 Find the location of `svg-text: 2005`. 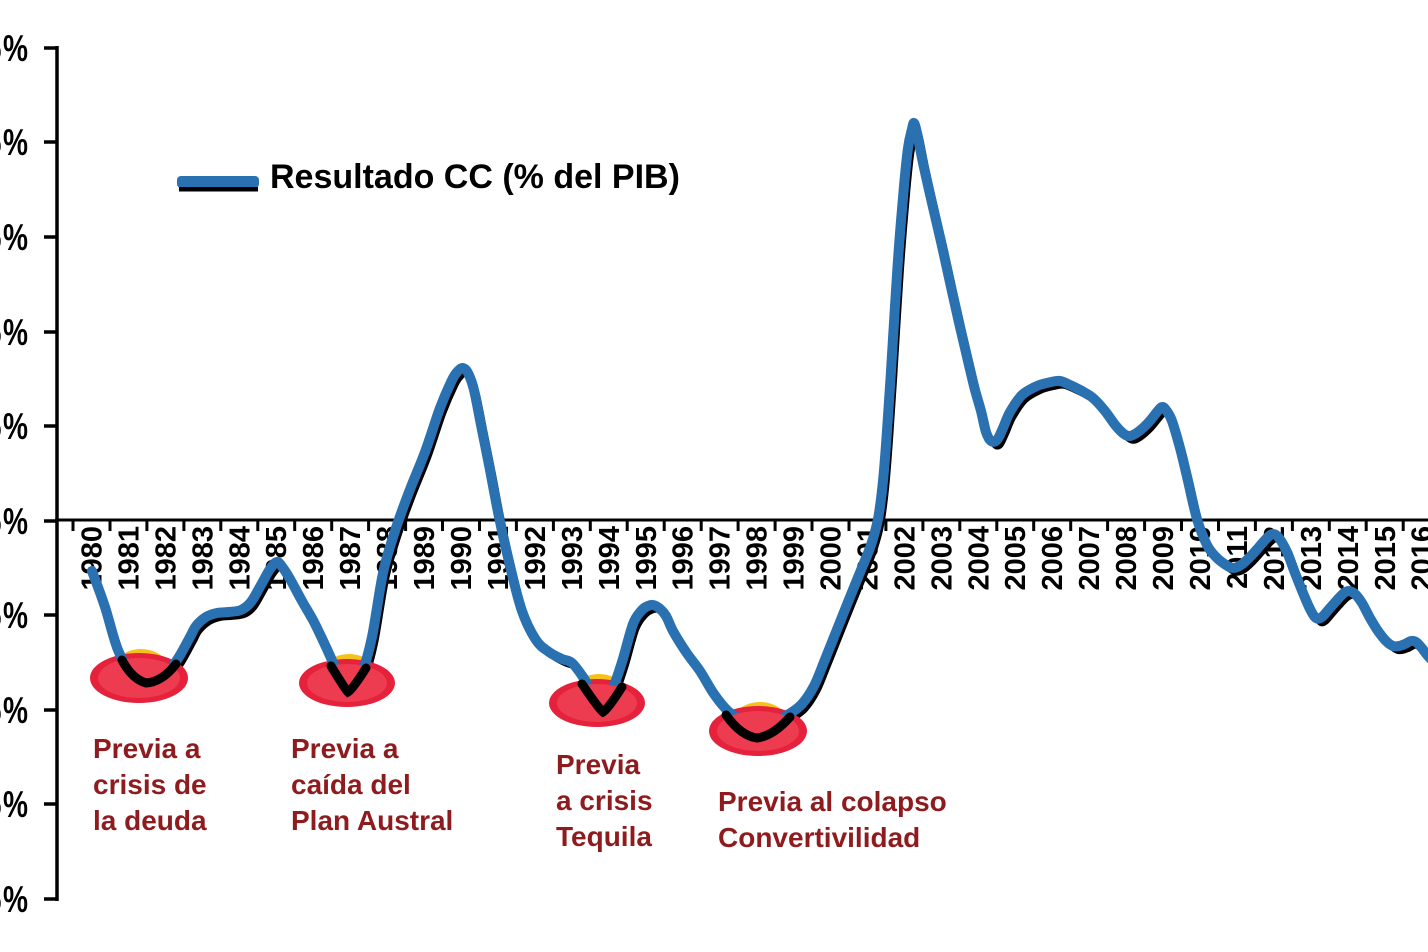

svg-text: 2005 is located at coordinates (1016, 558).